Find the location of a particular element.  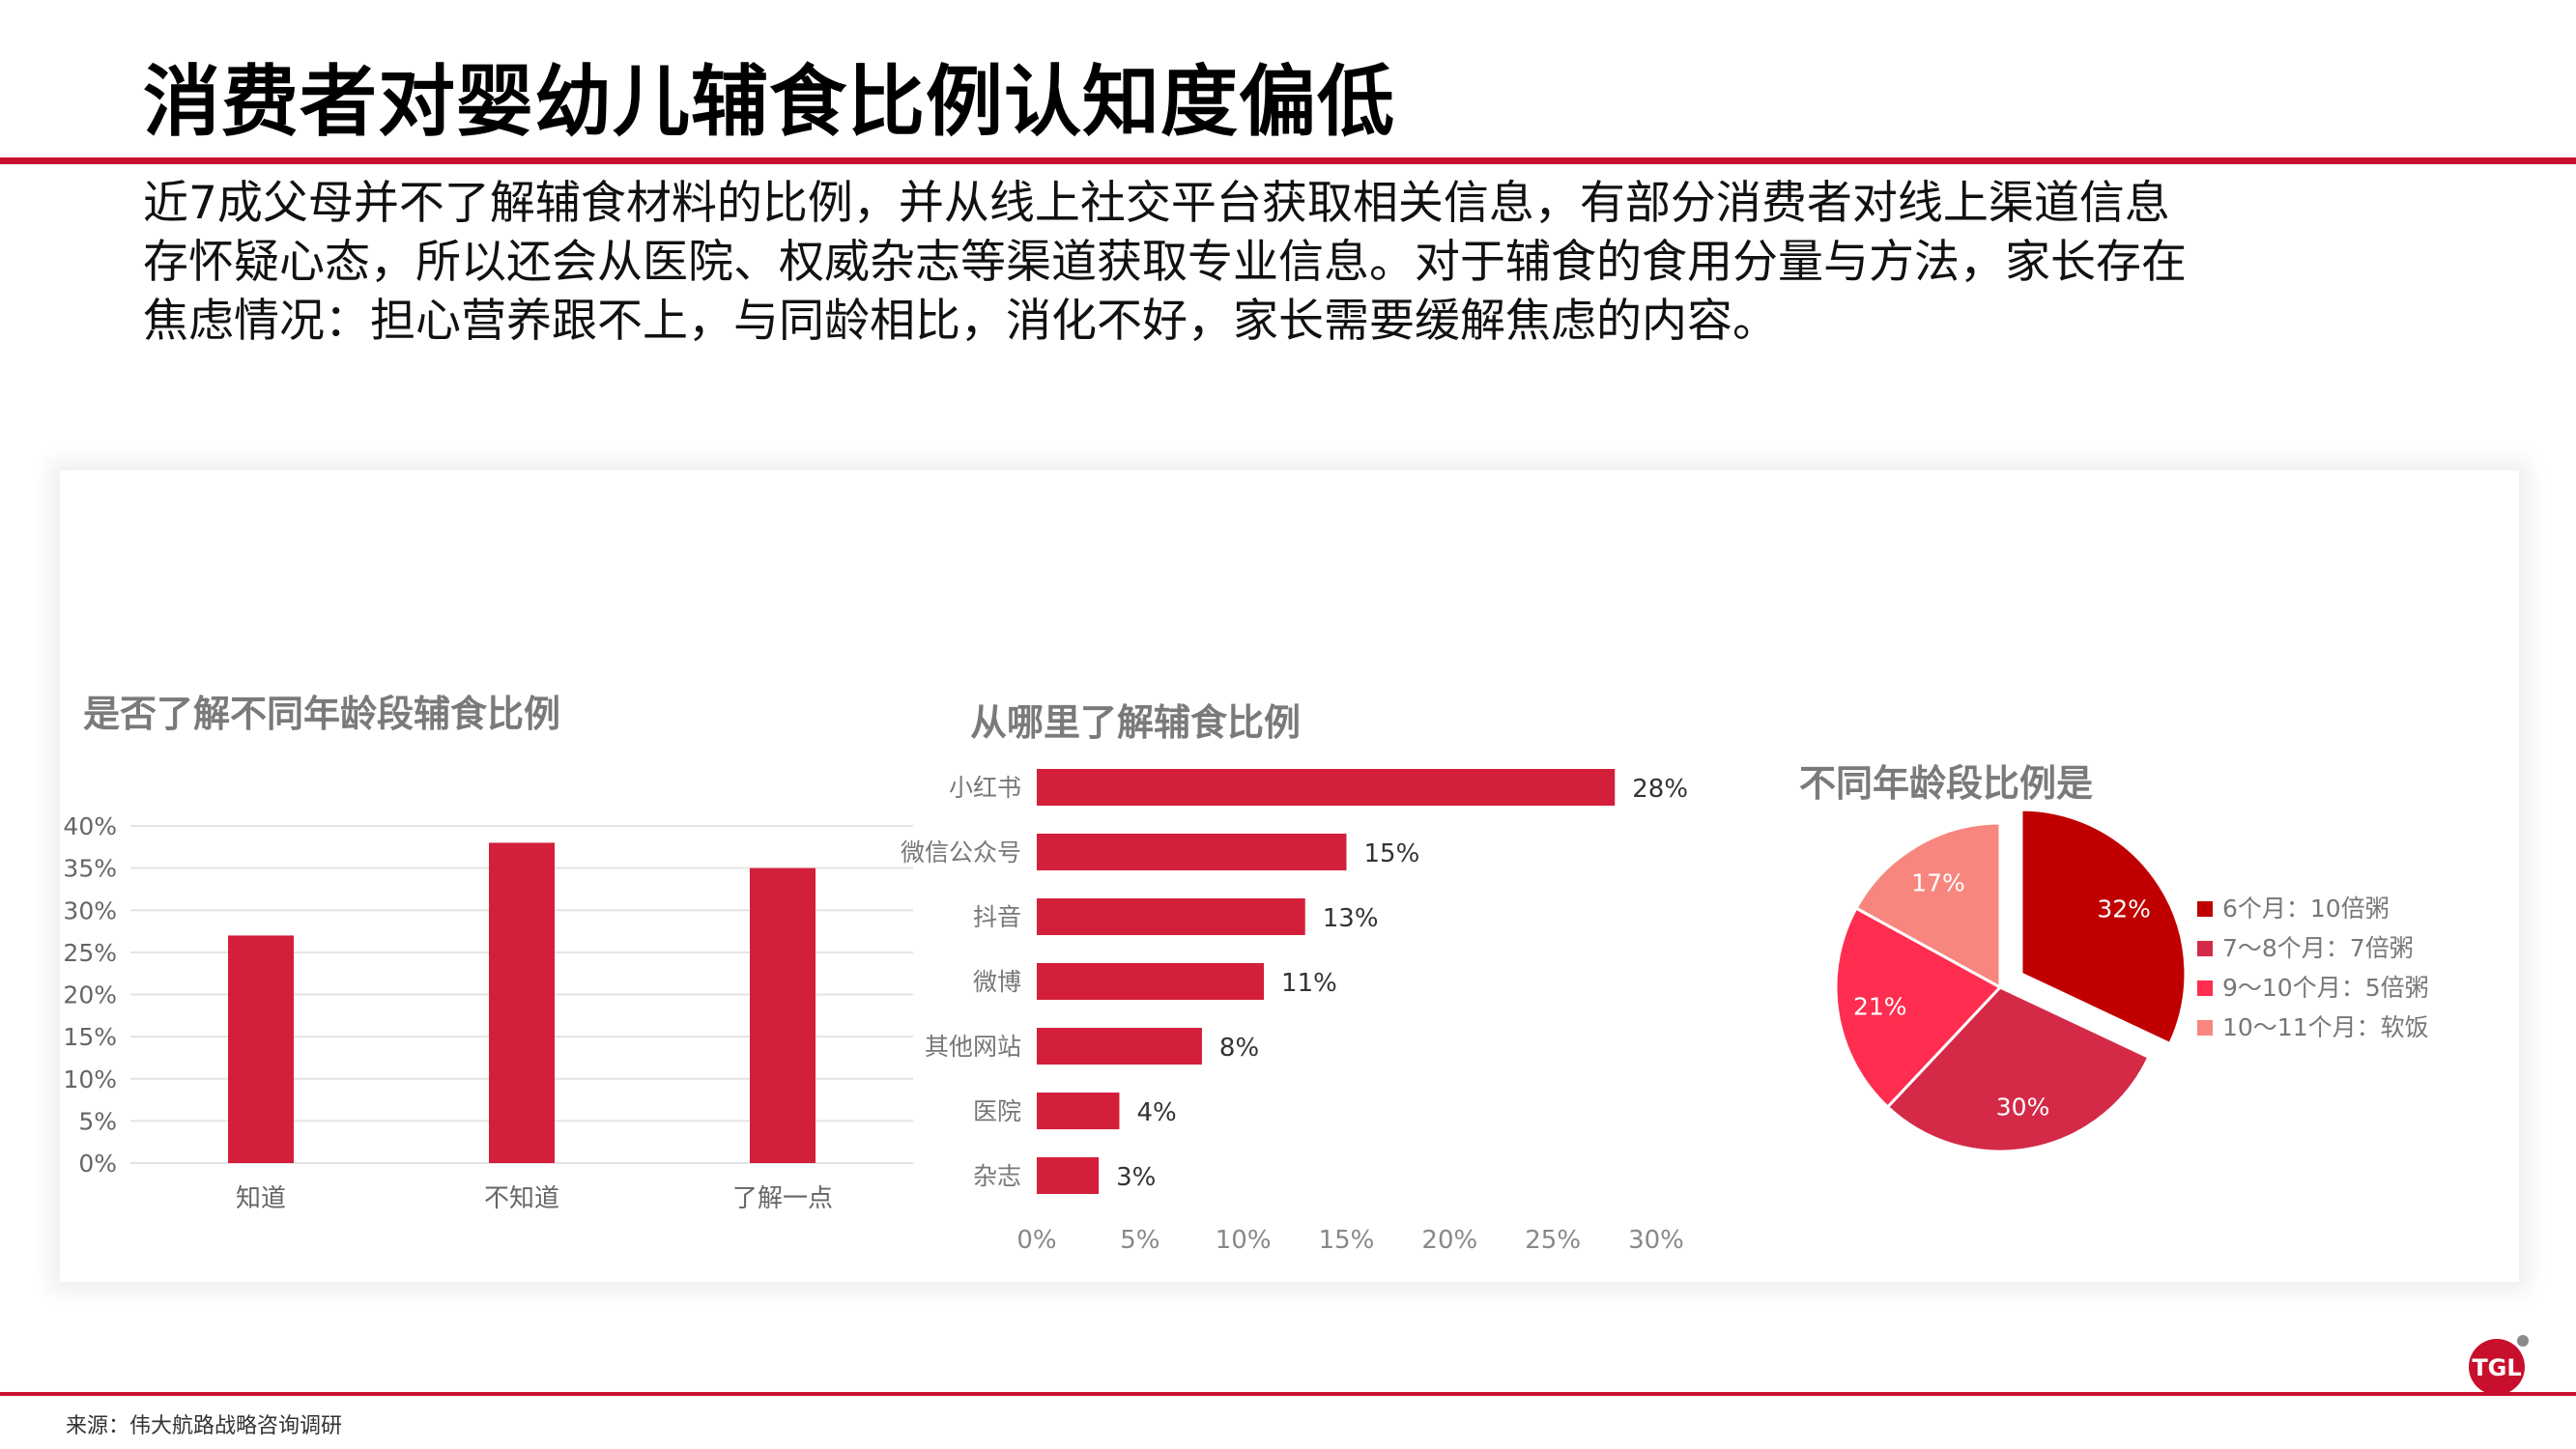

x-tick-label: 30% is located at coordinates (1656, 1240).